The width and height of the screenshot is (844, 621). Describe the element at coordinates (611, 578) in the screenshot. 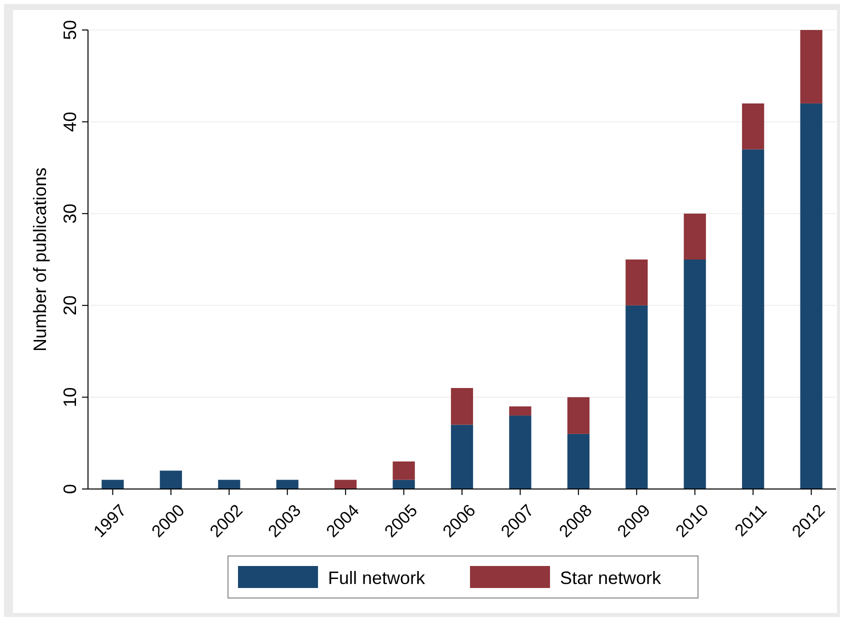

I see `legend-label: Star network` at that location.